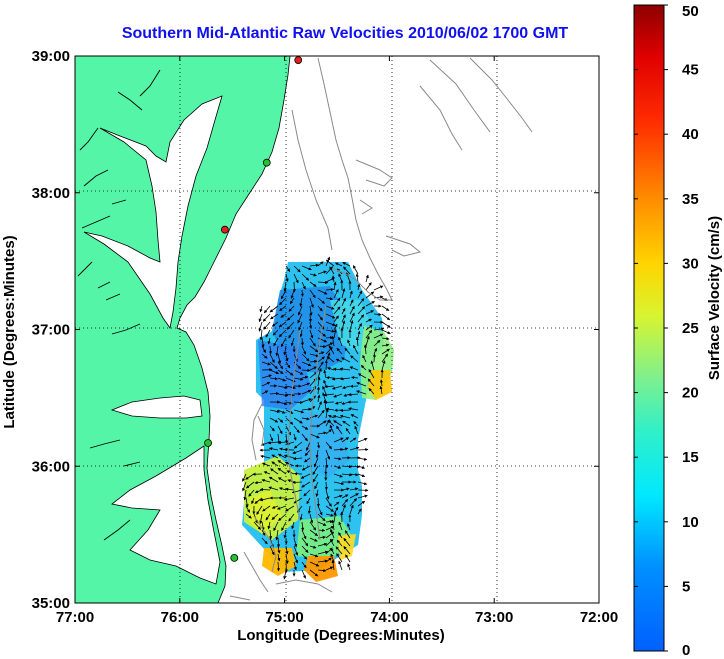  Describe the element at coordinates (649, 328) in the screenshot. I see `colorbar` at that location.